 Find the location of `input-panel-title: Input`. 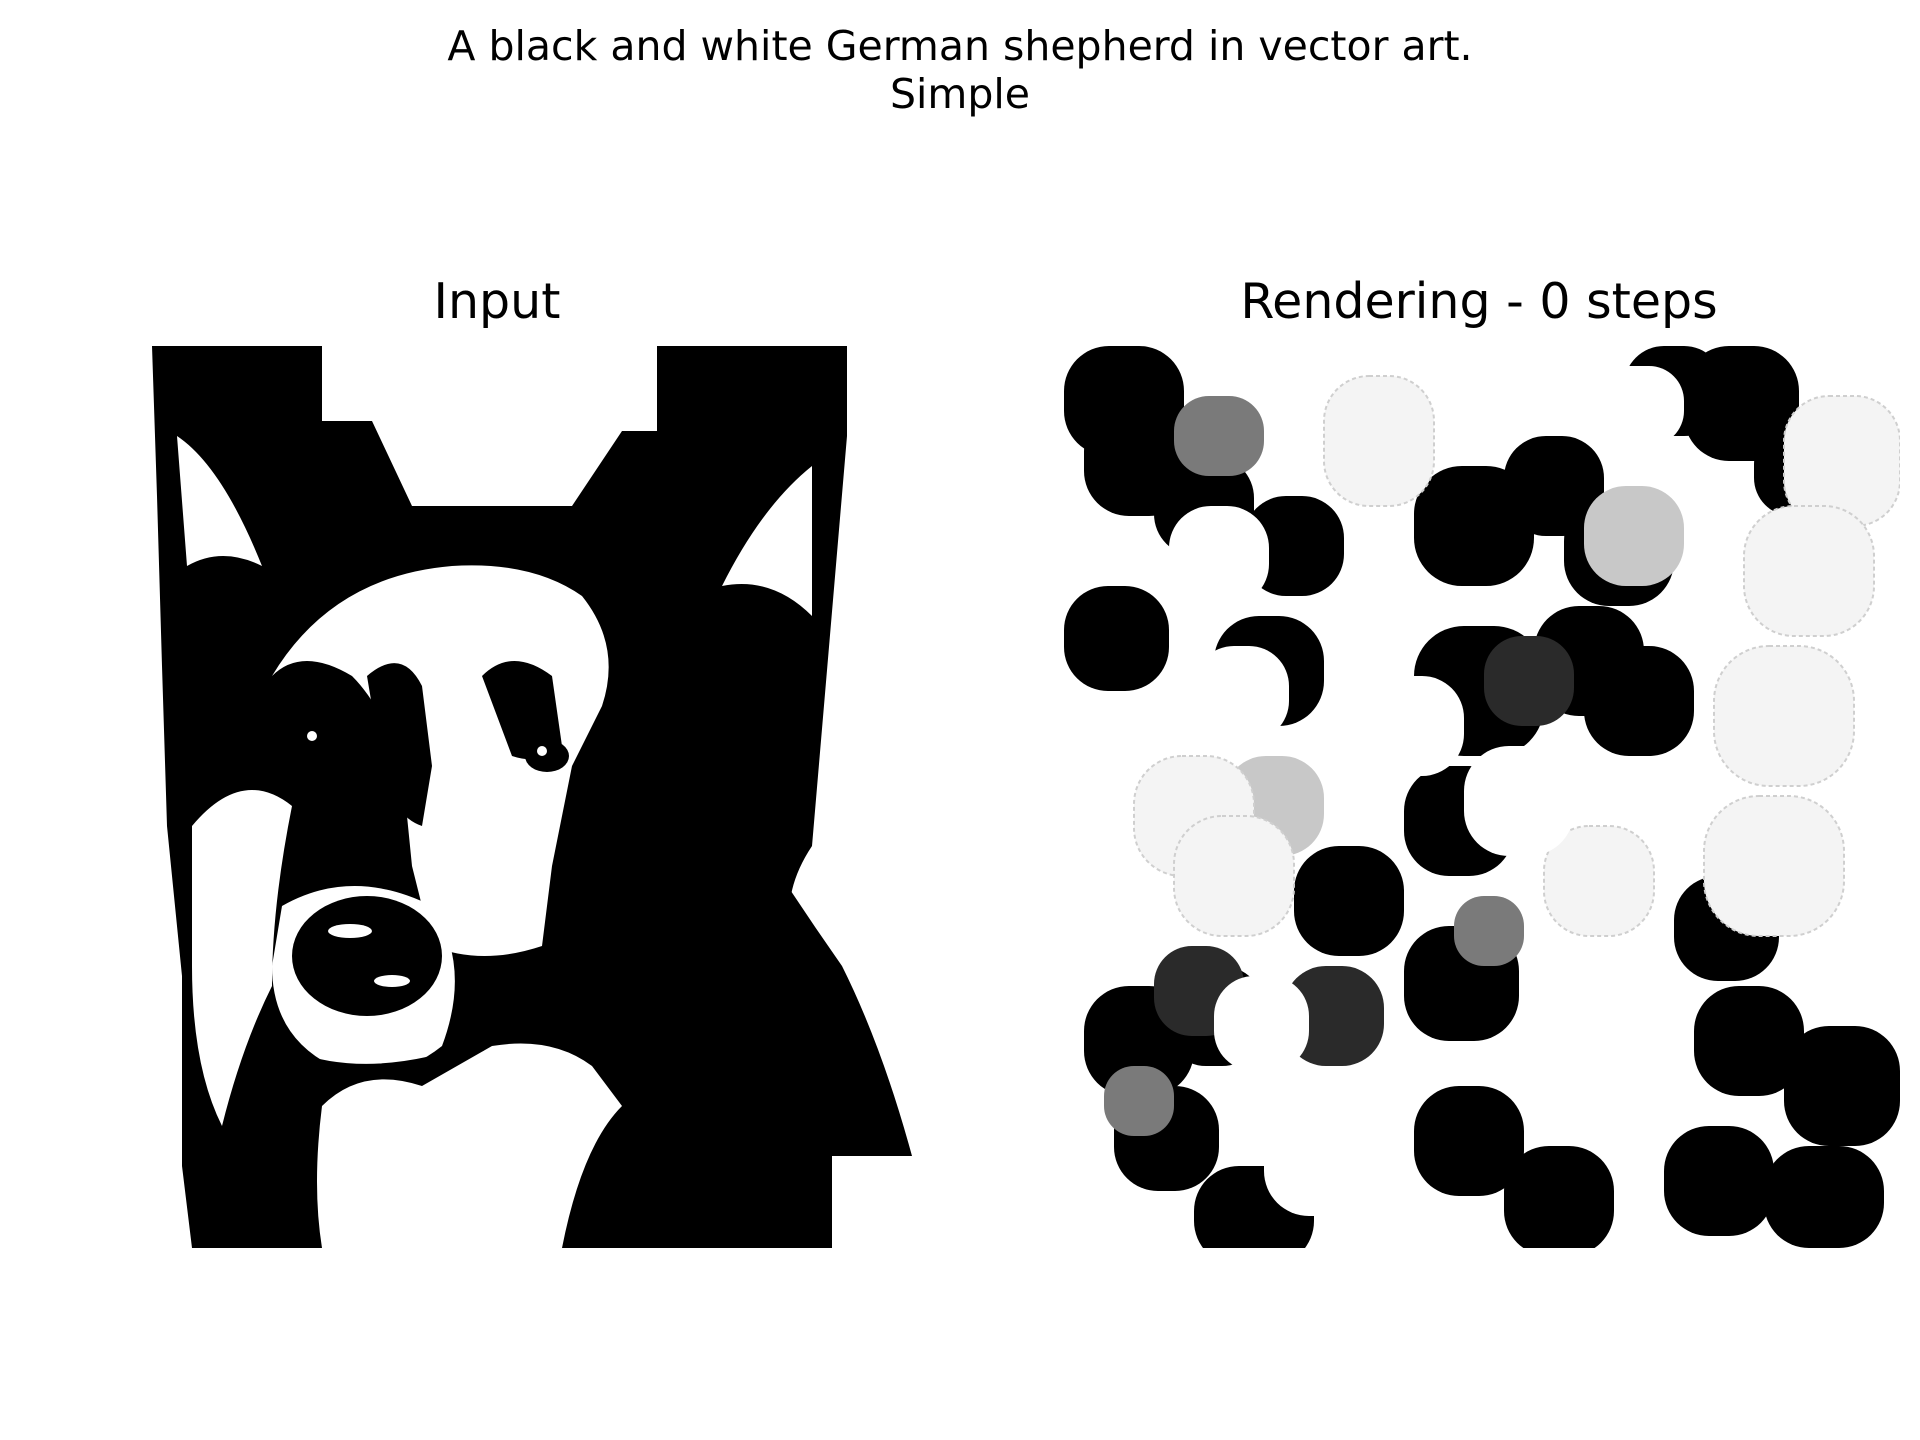

input-panel-title: Input is located at coordinates (497, 301).